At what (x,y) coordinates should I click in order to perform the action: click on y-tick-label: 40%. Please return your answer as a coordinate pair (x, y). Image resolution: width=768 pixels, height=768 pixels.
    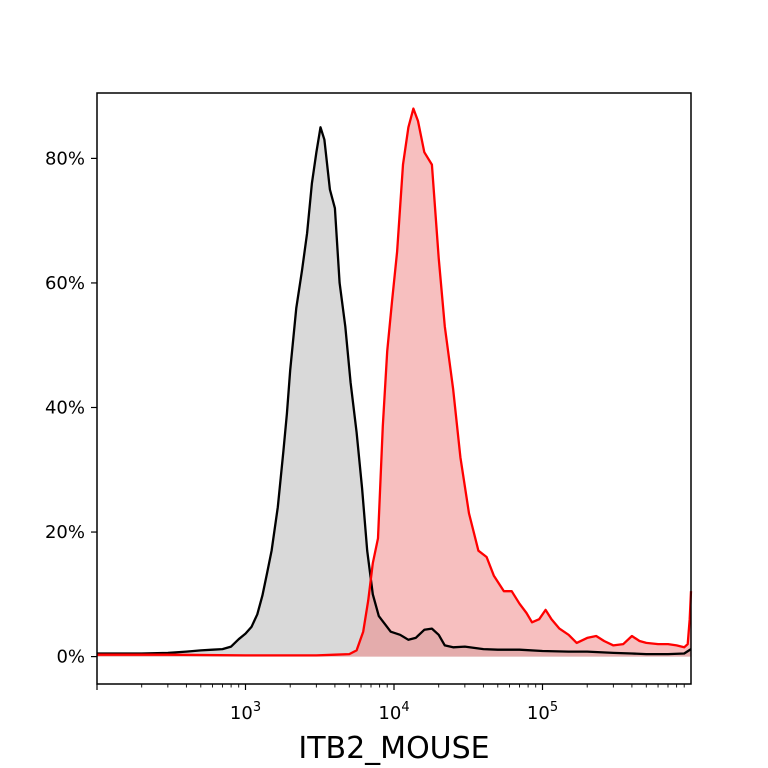
    Looking at the image, I should click on (65, 407).